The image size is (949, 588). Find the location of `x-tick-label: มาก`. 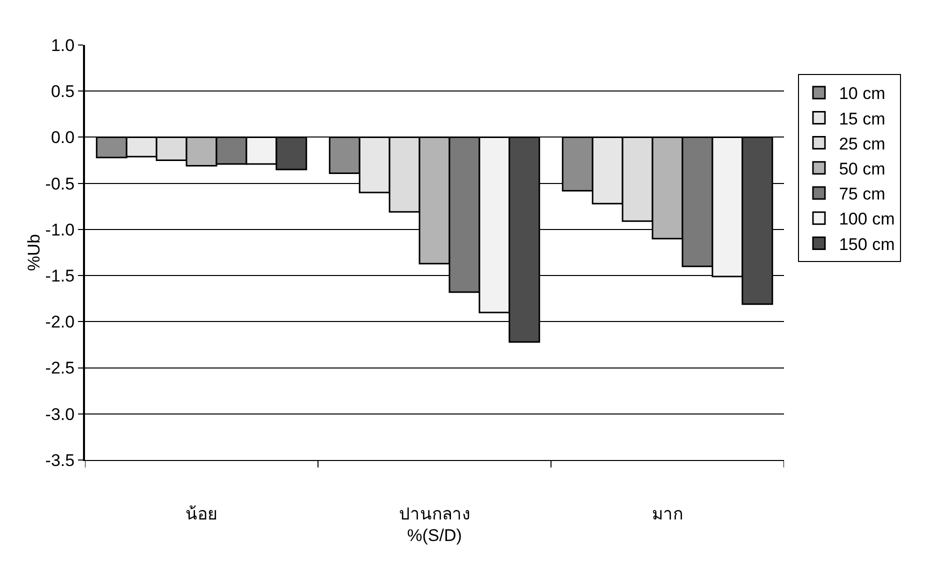

x-tick-label: มาก is located at coordinates (667, 514).